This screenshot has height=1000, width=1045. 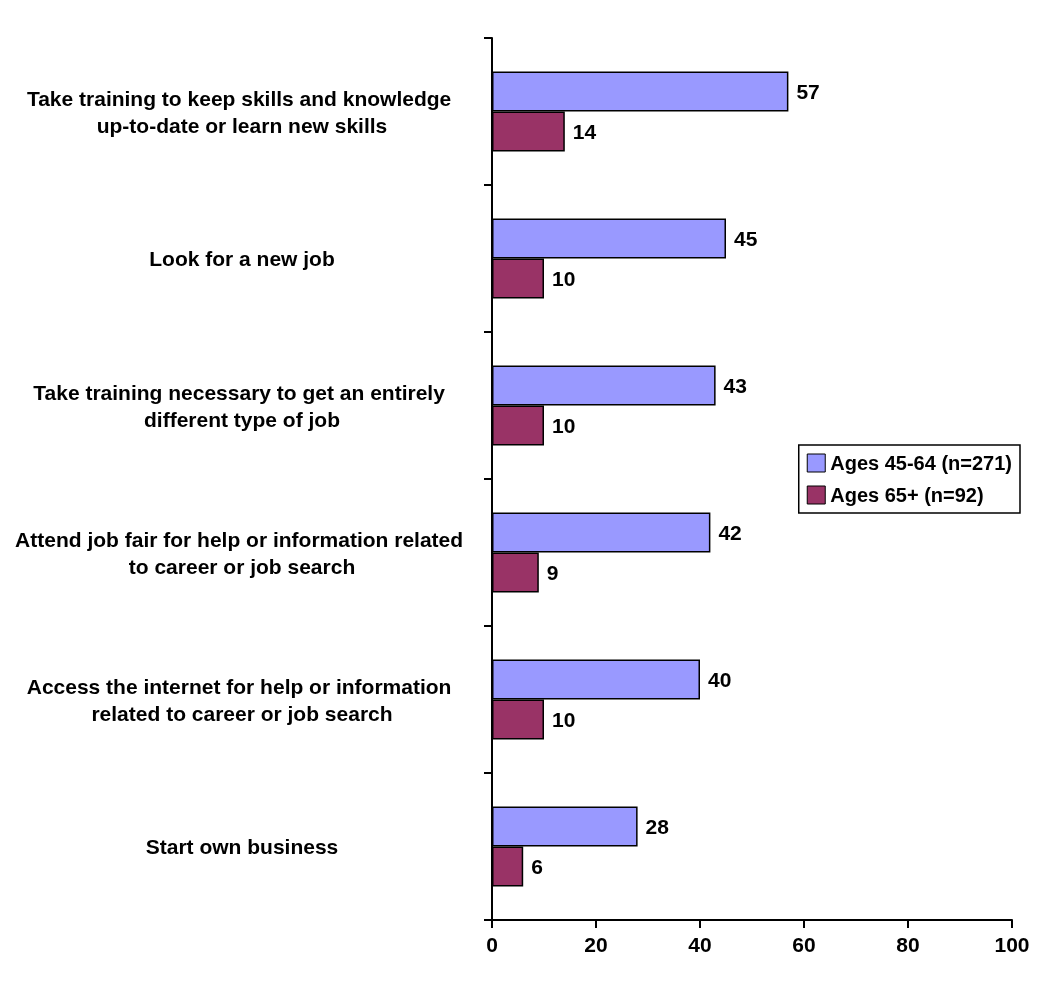 What do you see at coordinates (657, 826) in the screenshot?
I see `data-label: 28` at bounding box center [657, 826].